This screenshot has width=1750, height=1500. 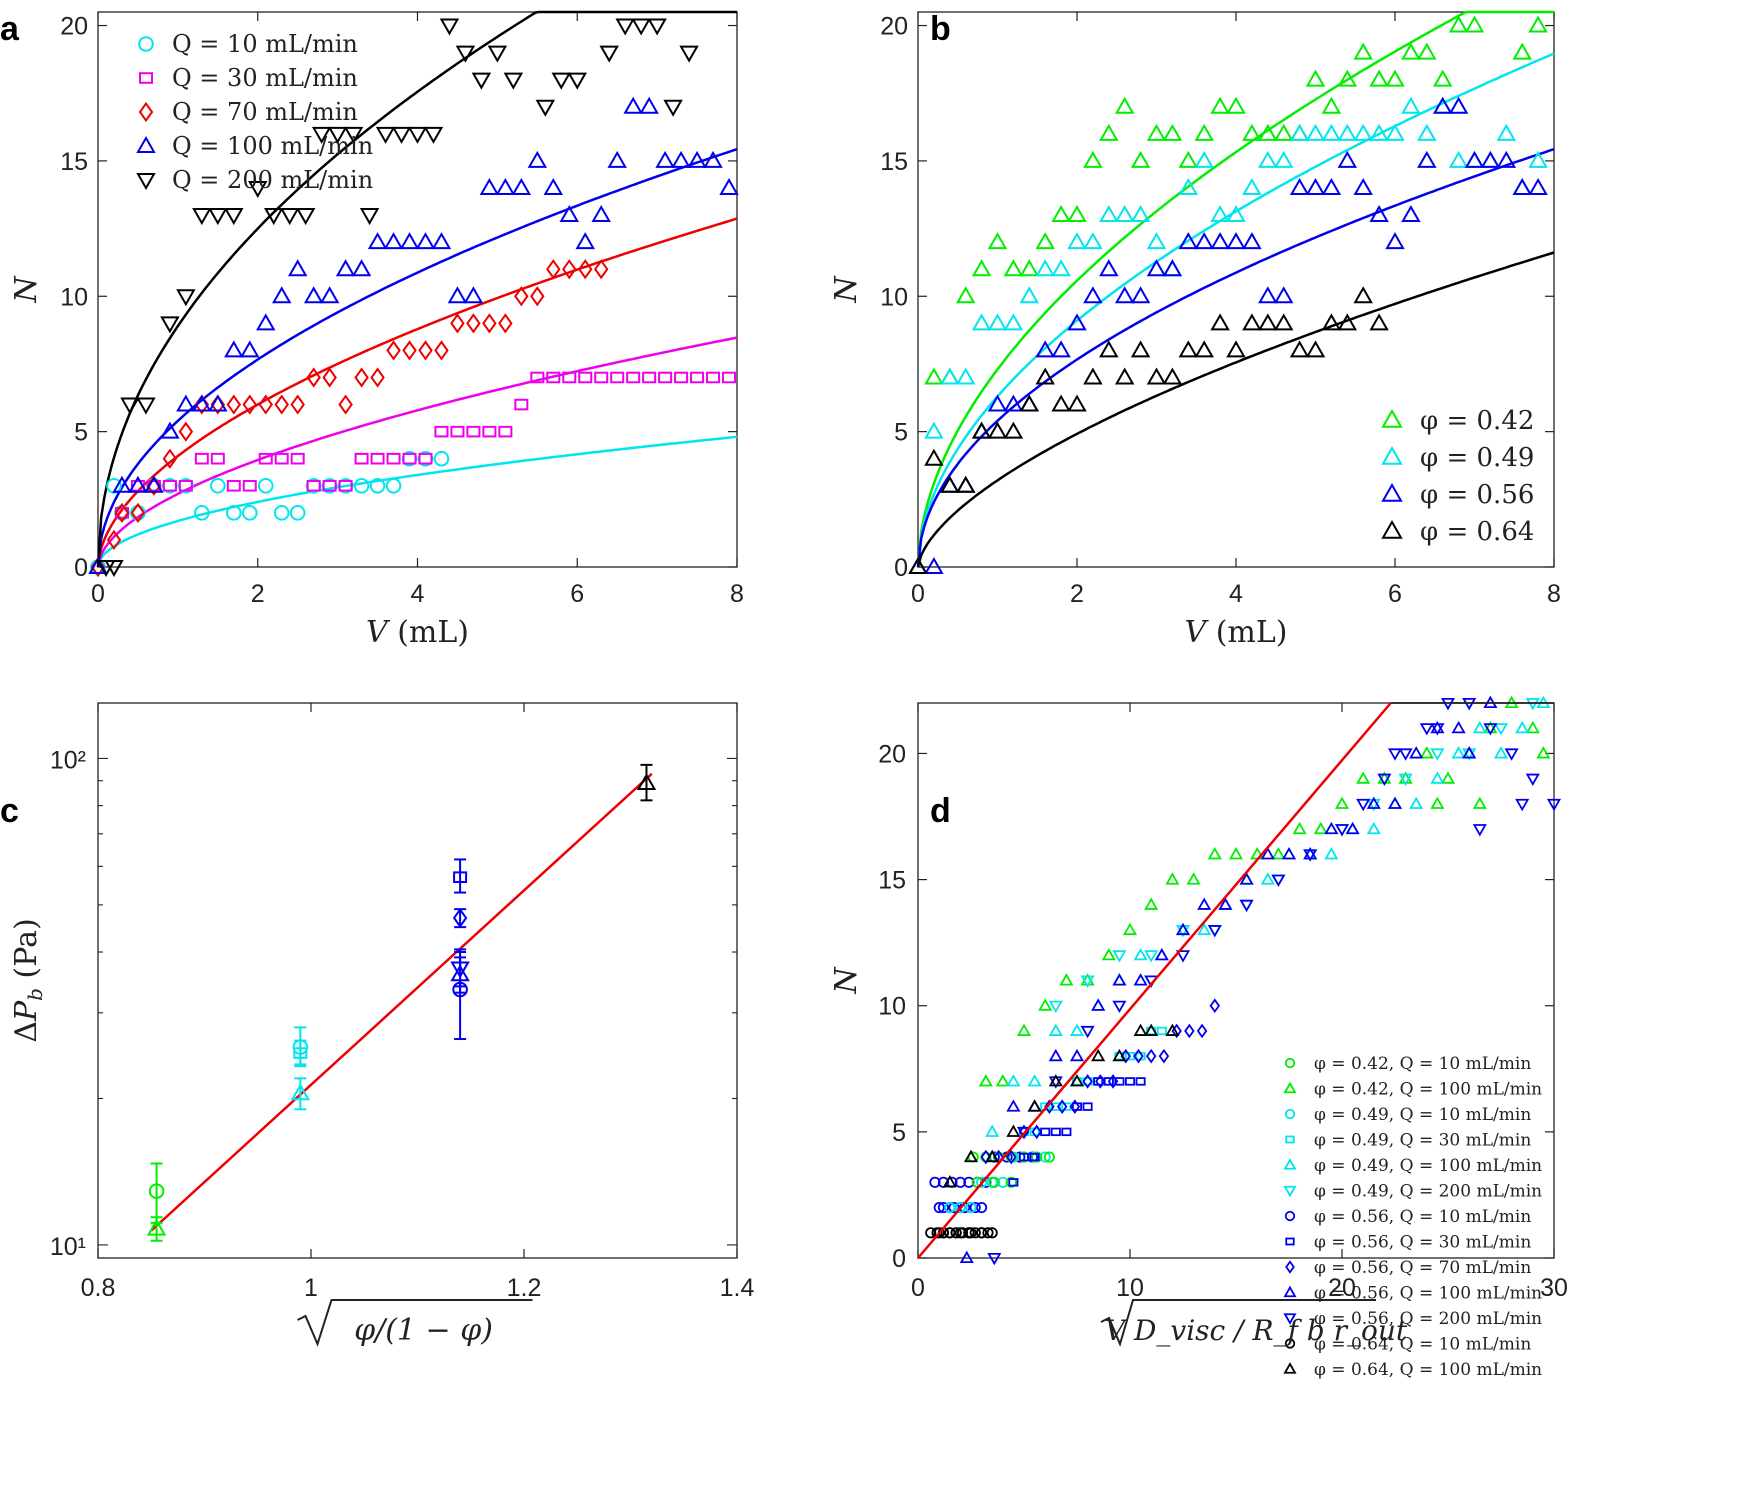 I want to click on a-legend-label: Q = 200 mL/min, so click(x=272, y=180).